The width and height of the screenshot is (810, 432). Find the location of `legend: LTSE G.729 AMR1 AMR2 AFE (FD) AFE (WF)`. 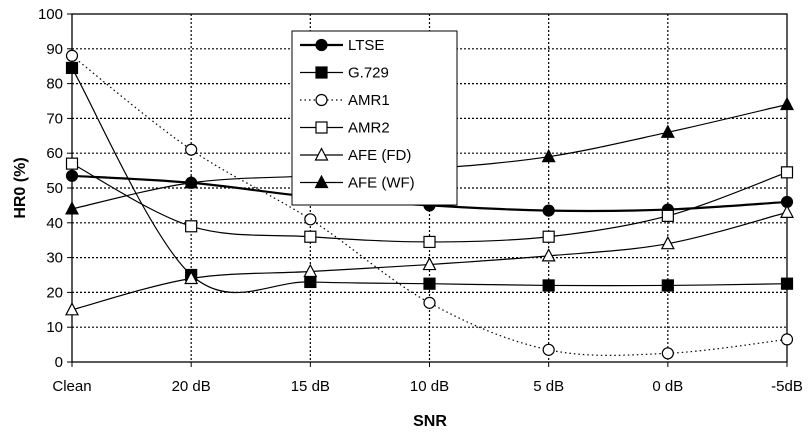

legend: LTSE G.729 AMR1 AMR2 AFE (FD) AFE (WF) is located at coordinates (374, 118).